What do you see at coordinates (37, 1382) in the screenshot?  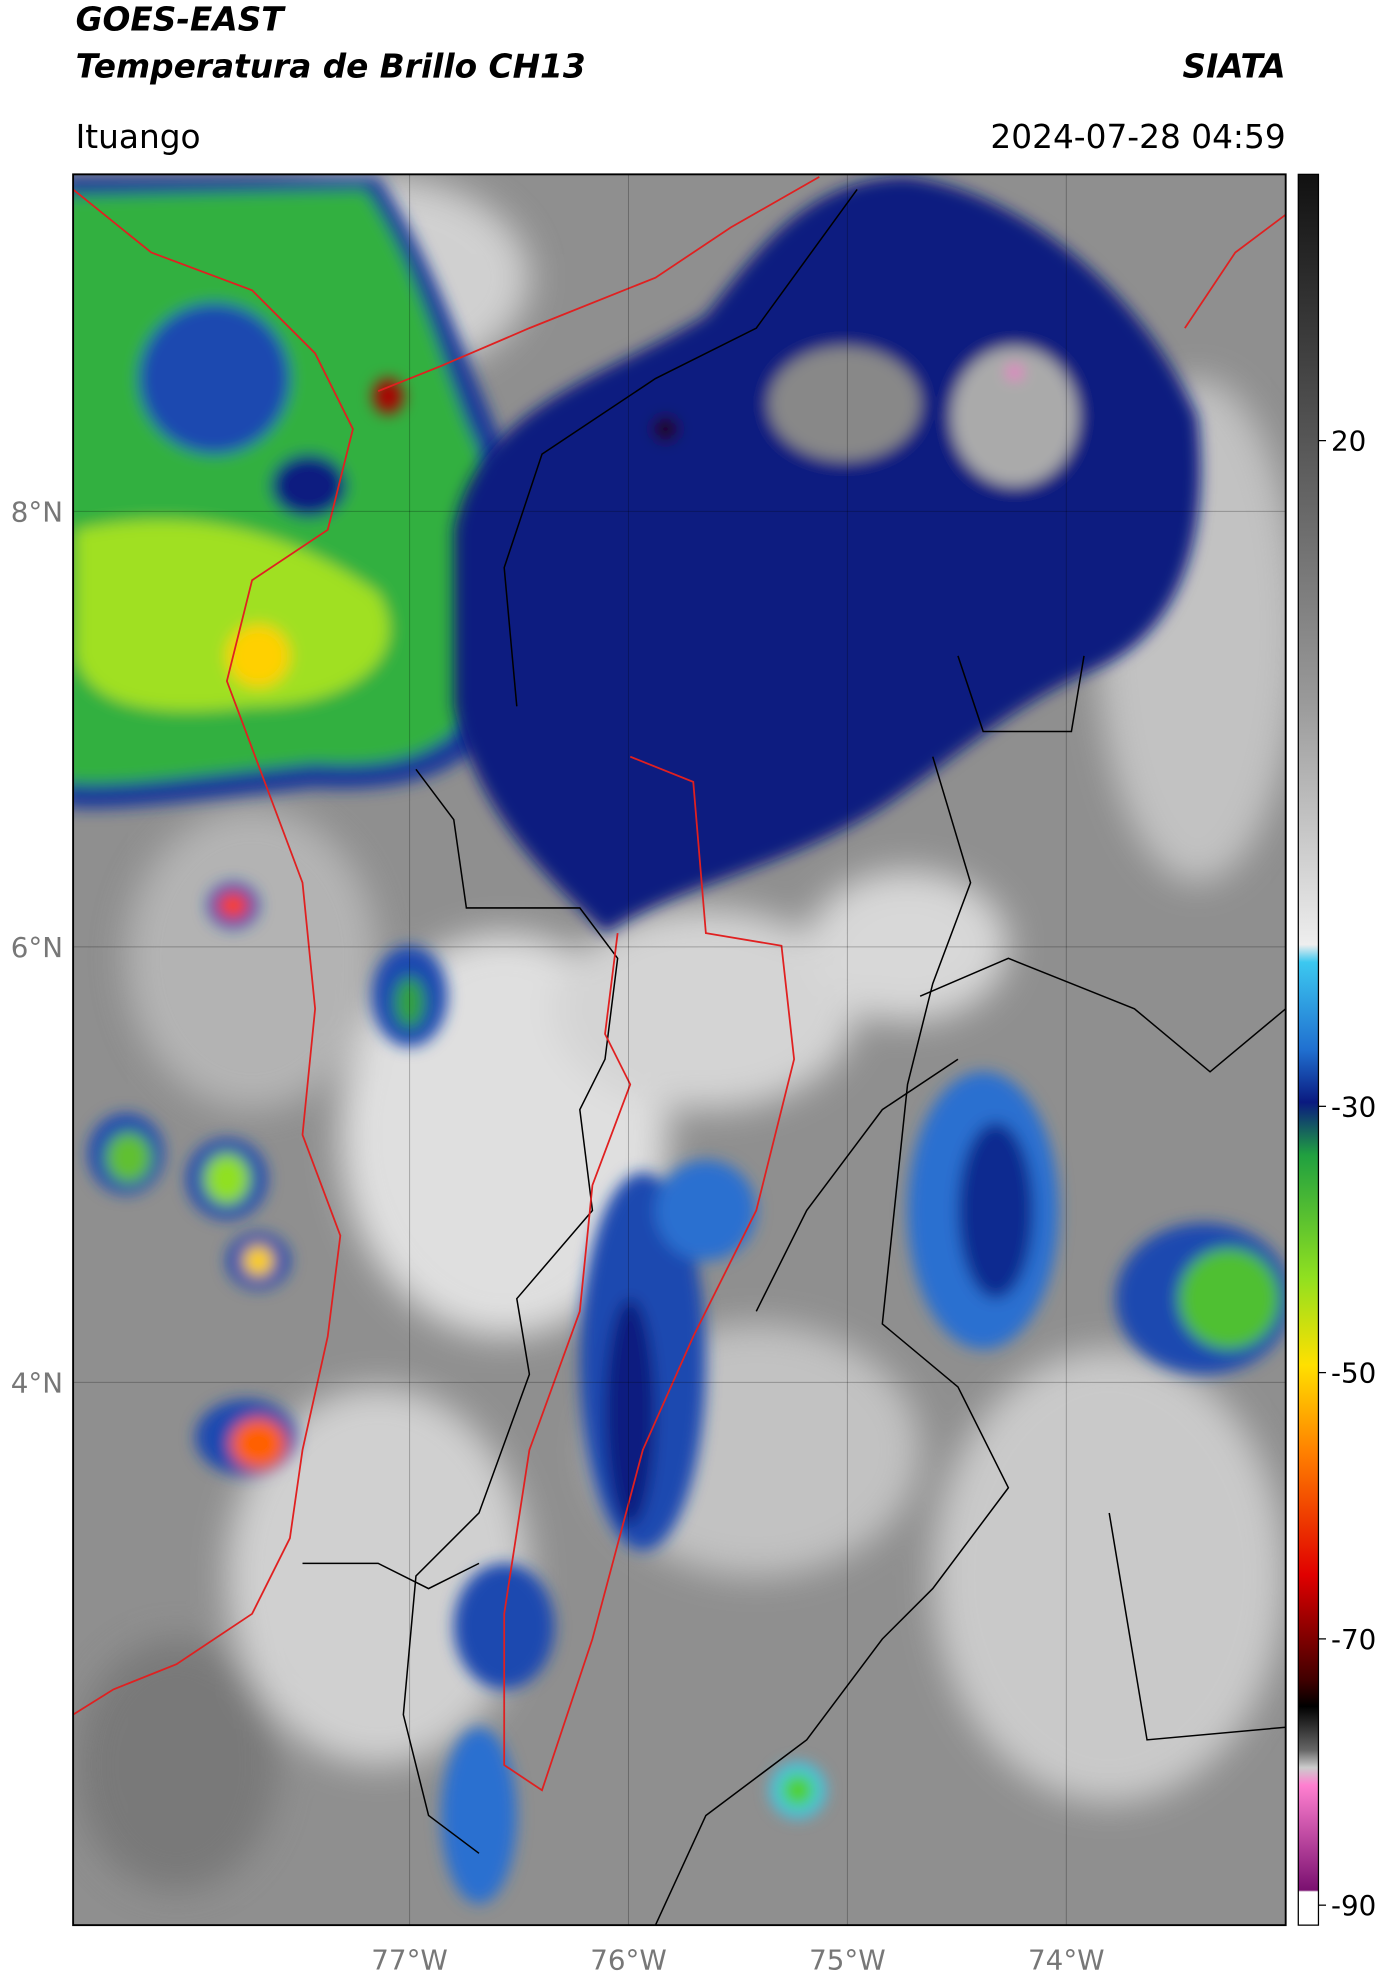 I see `lat-label: 4°N` at bounding box center [37, 1382].